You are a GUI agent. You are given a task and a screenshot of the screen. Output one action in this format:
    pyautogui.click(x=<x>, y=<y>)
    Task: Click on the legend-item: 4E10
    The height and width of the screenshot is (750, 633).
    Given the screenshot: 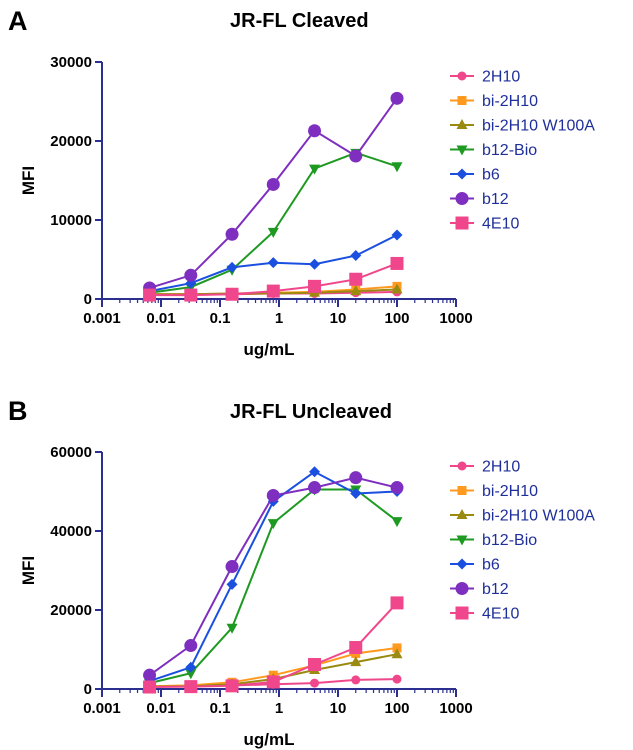 What is the action you would take?
    pyautogui.click(x=484, y=614)
    